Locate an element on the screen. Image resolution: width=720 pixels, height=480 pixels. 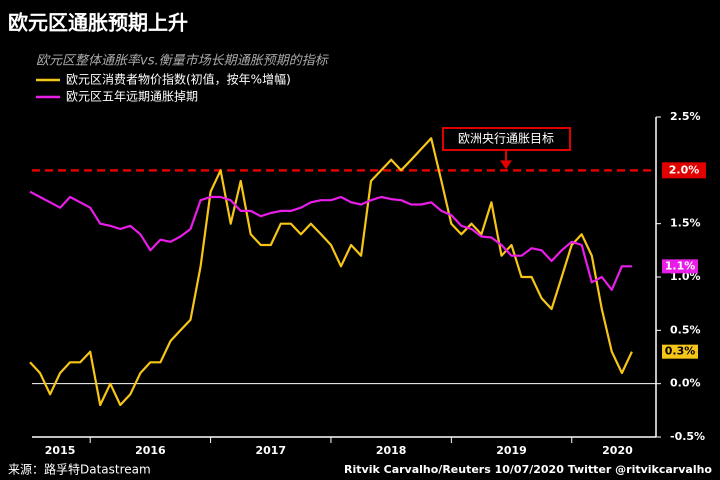
y-tick-label: 0.0% is located at coordinates (685, 383).